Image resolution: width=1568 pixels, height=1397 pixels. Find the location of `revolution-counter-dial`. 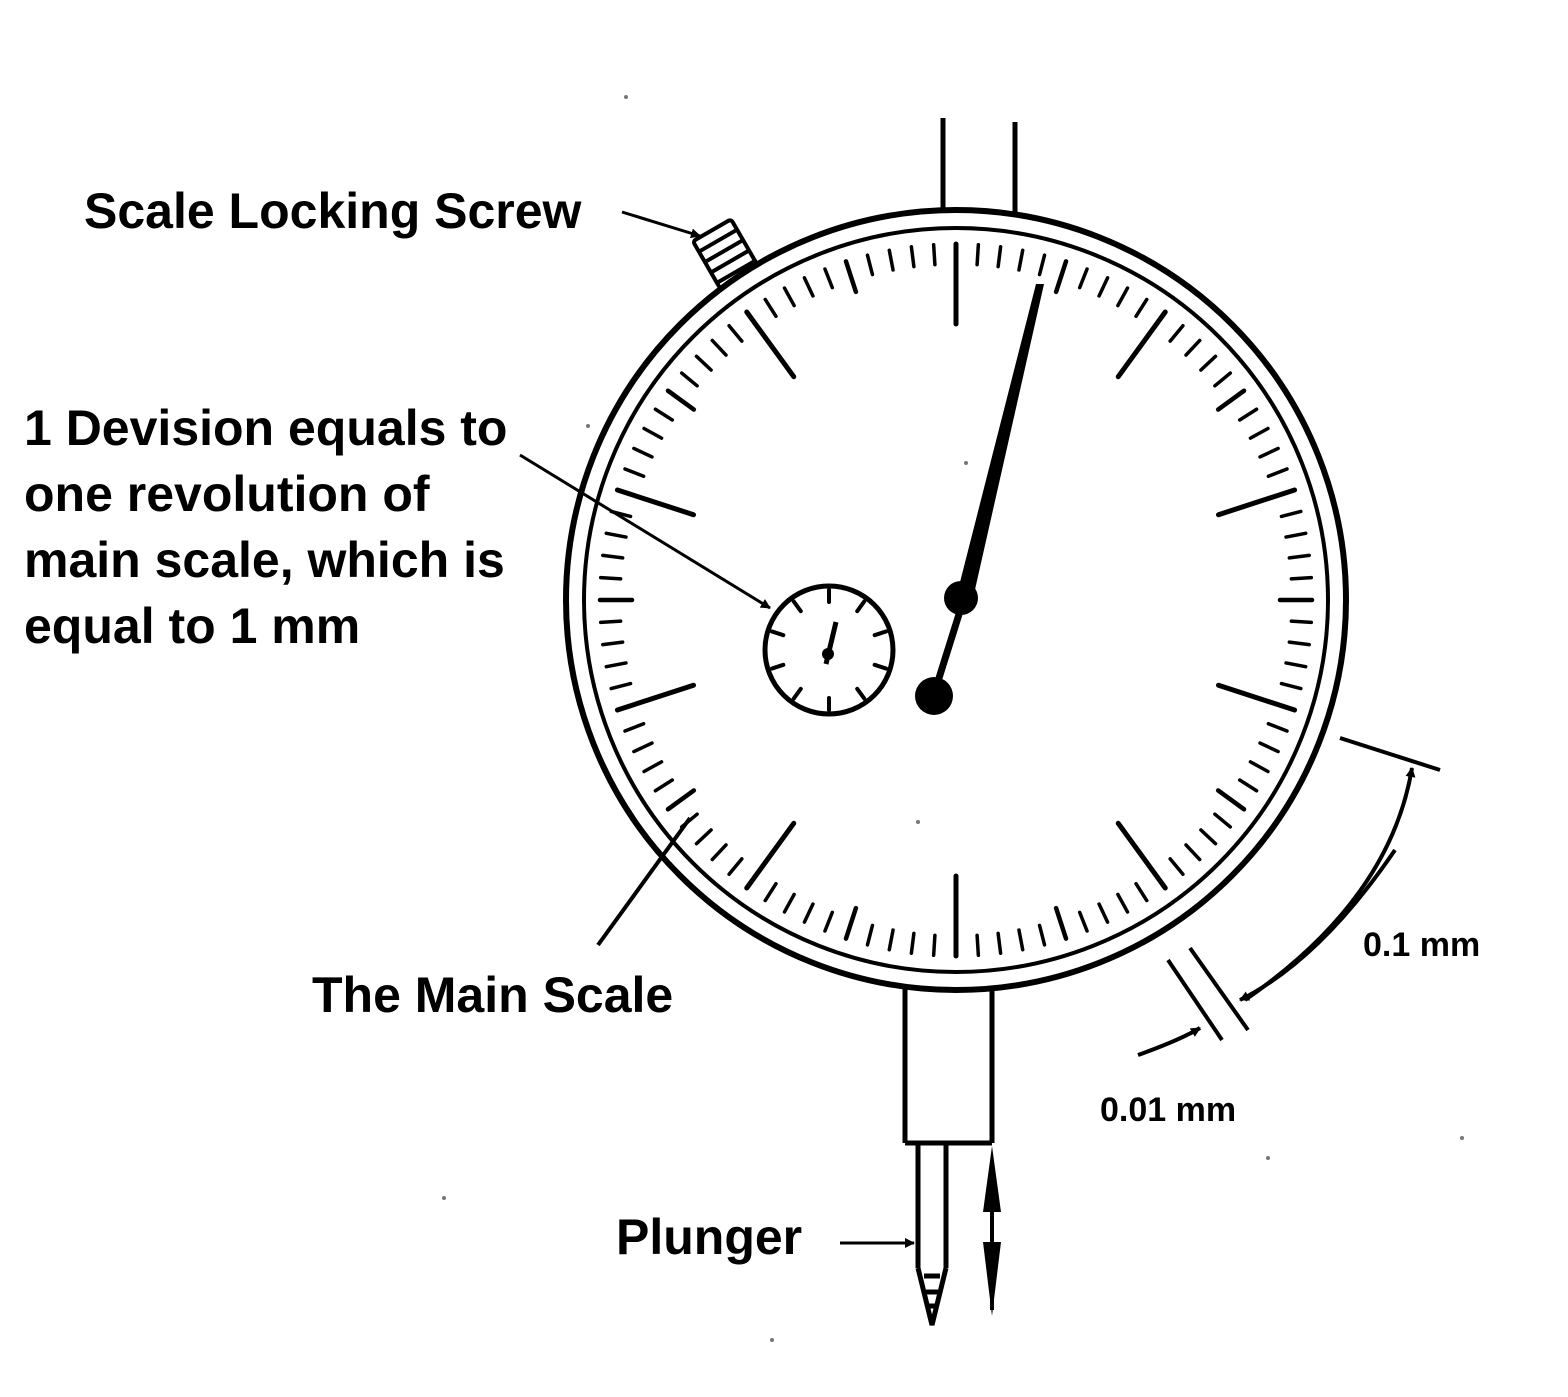

revolution-counter-dial is located at coordinates (829, 650).